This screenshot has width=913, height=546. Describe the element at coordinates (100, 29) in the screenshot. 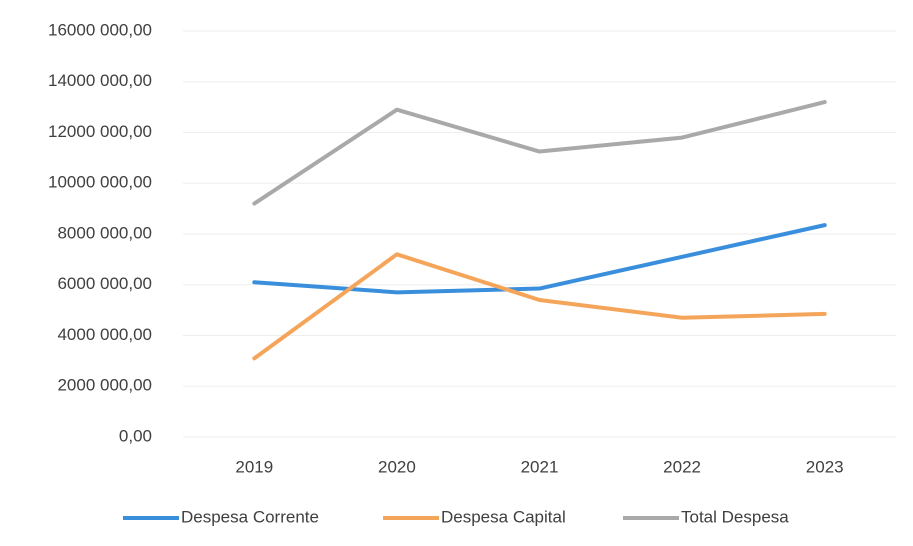

I see `y-tick-label: 16000 000,00` at that location.